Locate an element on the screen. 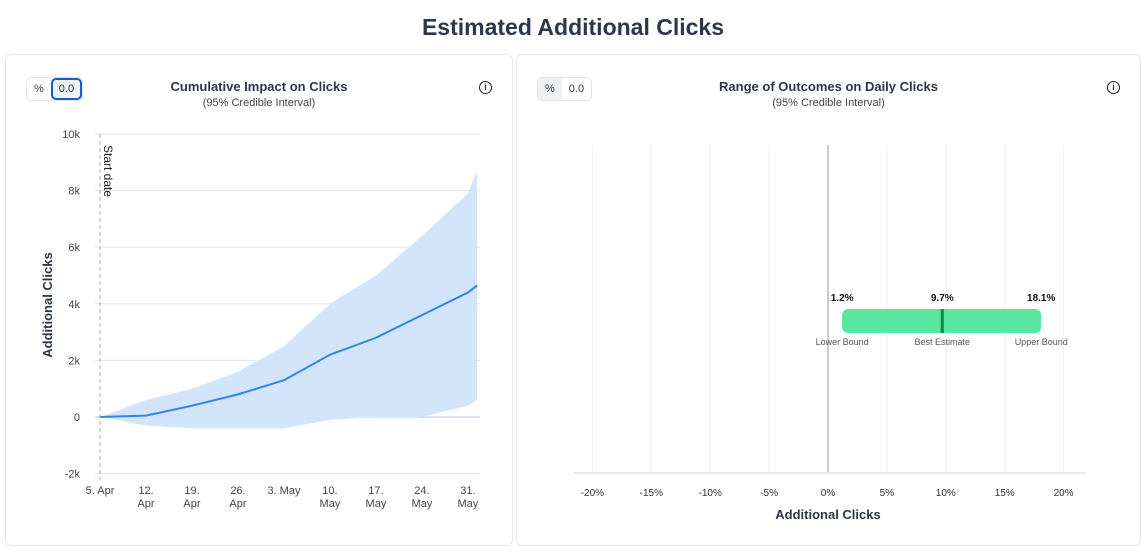  y-axis-title: Additional Clicks is located at coordinates (47, 304).